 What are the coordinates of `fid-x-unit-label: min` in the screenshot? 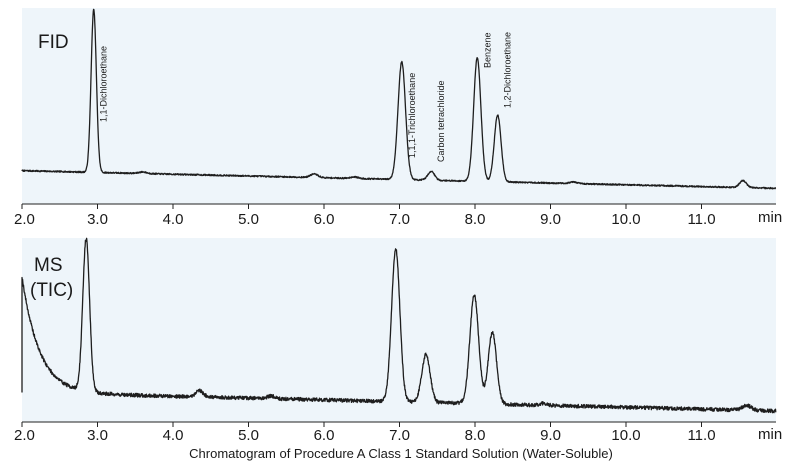 It's located at (770, 217).